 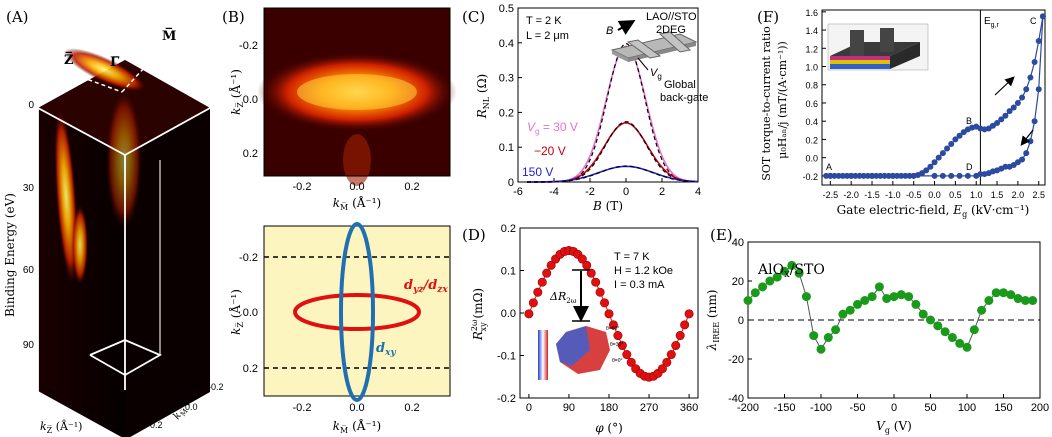 I want to click on y-tick-label: -20, so click(x=736, y=360).